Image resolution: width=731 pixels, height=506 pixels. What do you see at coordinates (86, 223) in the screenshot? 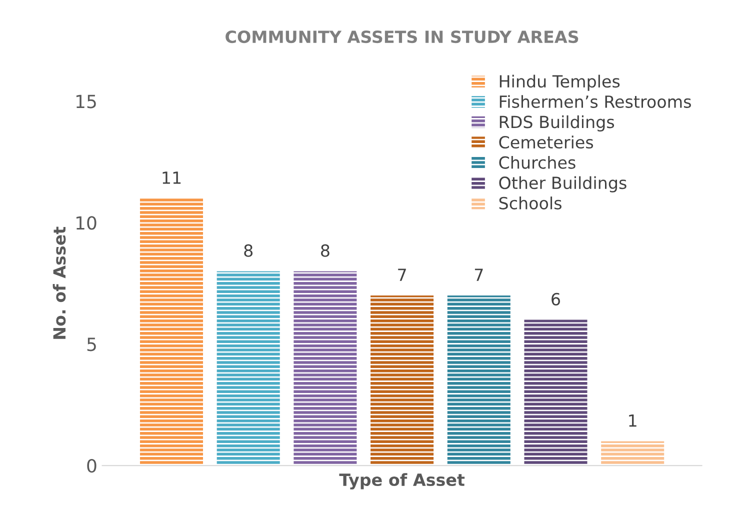
I see `y-tick-label: 10` at bounding box center [86, 223].